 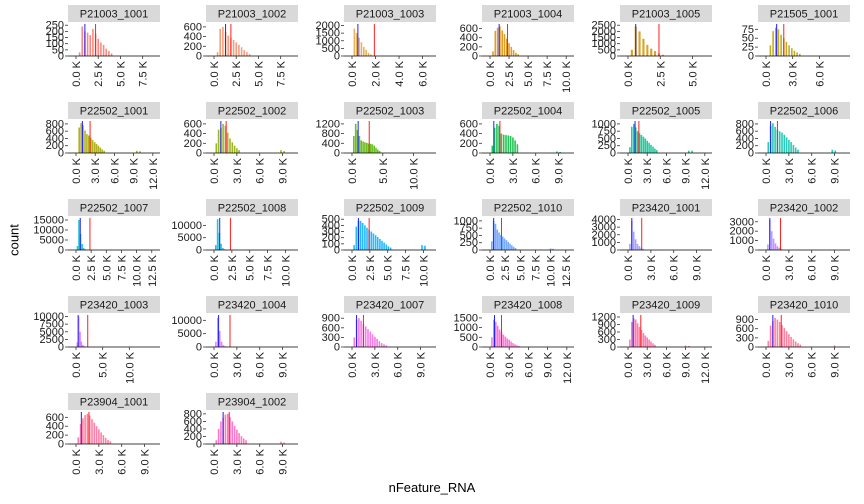 What do you see at coordinates (251, 267) in the screenshot?
I see `x-tick-label: 5.0 K` at bounding box center [251, 267].